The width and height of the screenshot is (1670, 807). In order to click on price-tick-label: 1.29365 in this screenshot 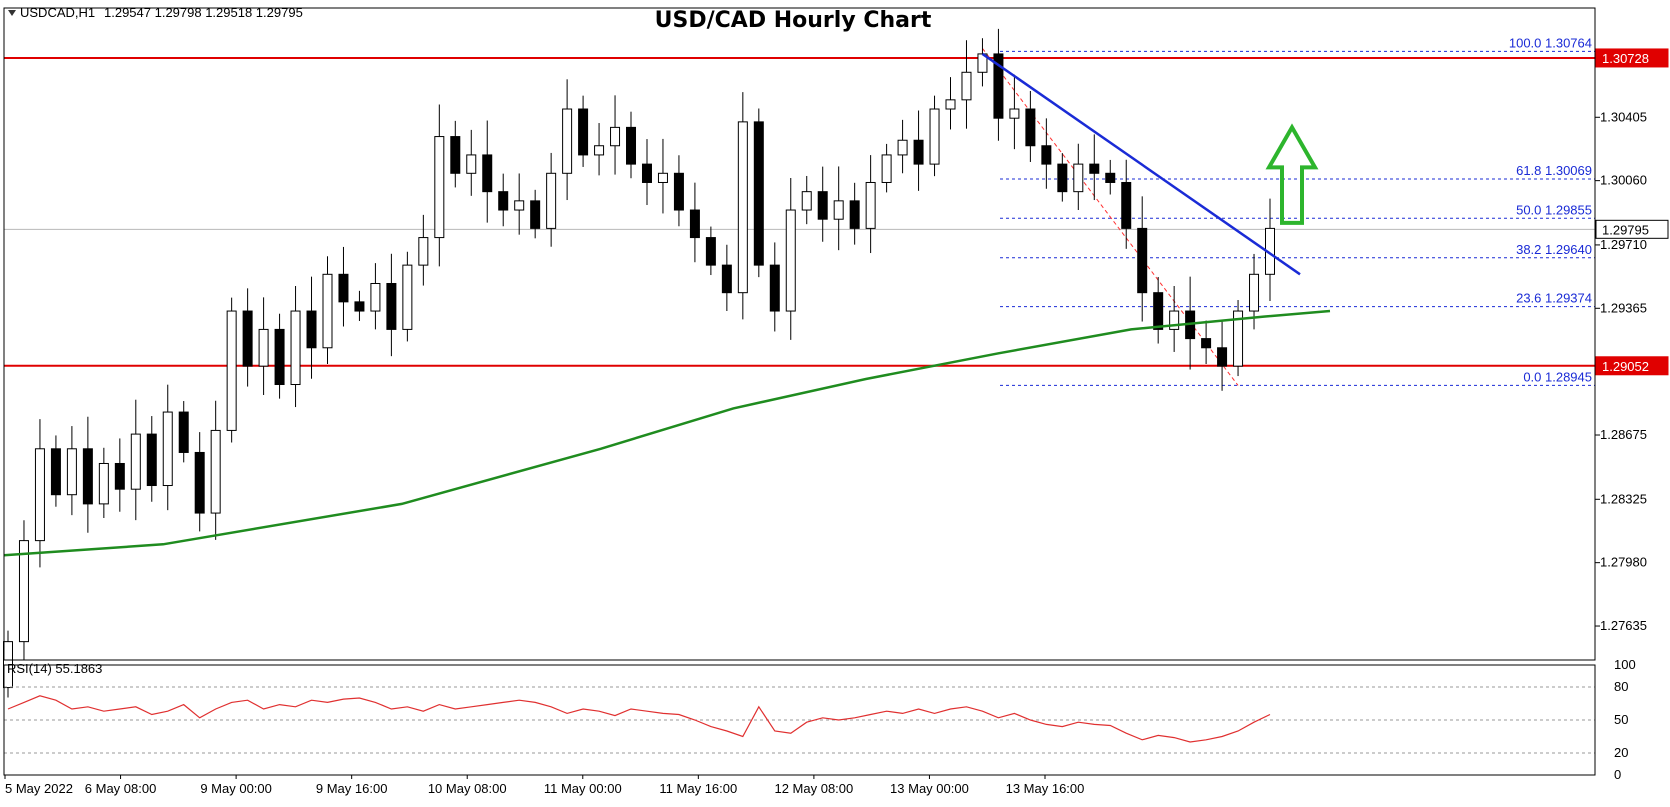, I will do `click(1623, 307)`.